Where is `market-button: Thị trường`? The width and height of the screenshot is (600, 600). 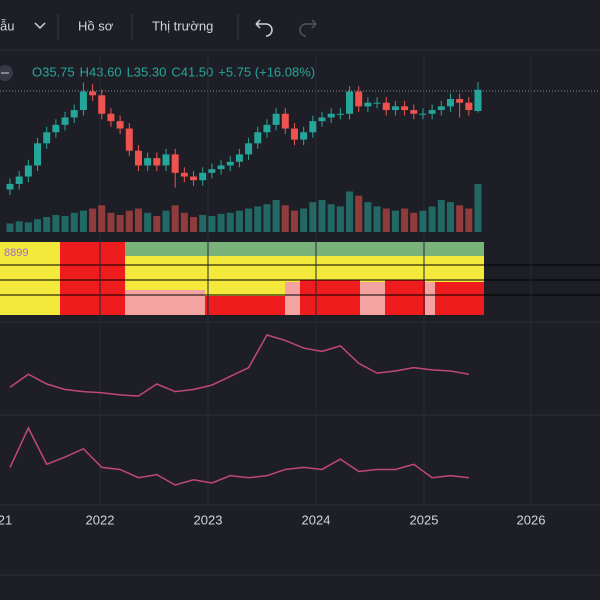 market-button: Thị trường is located at coordinates (182, 25).